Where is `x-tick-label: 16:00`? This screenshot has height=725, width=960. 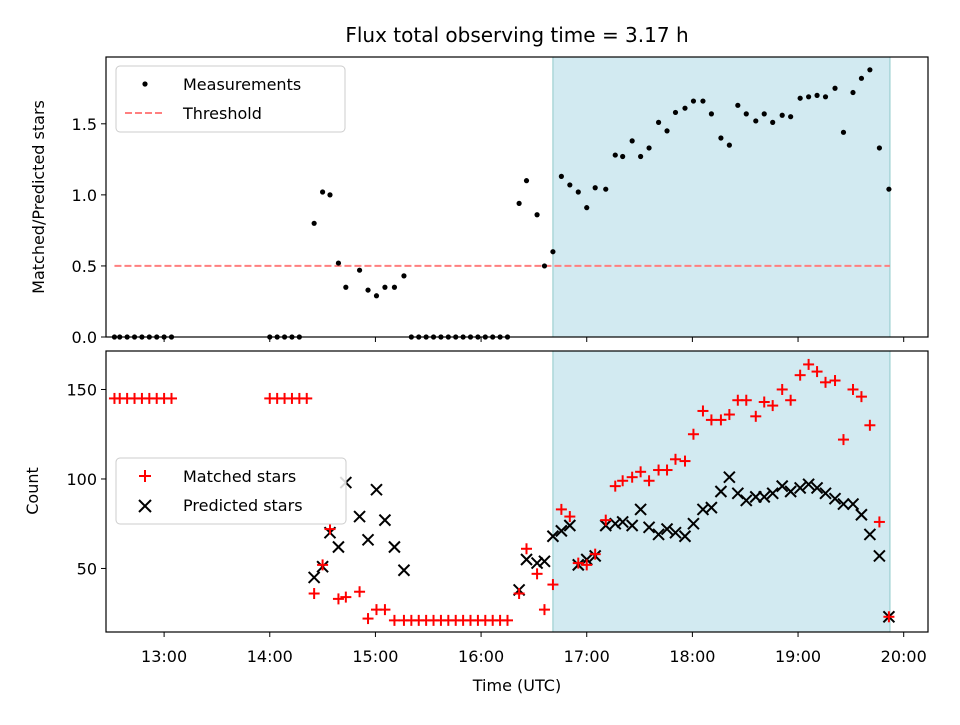
x-tick-label: 16:00 is located at coordinates (481, 656).